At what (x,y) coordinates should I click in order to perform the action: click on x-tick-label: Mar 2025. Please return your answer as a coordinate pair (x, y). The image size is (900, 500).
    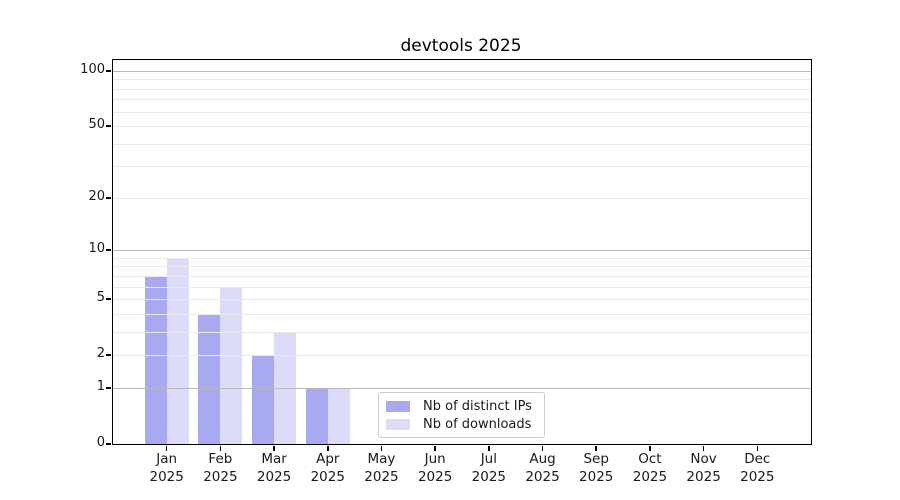
    Looking at the image, I should click on (274, 468).